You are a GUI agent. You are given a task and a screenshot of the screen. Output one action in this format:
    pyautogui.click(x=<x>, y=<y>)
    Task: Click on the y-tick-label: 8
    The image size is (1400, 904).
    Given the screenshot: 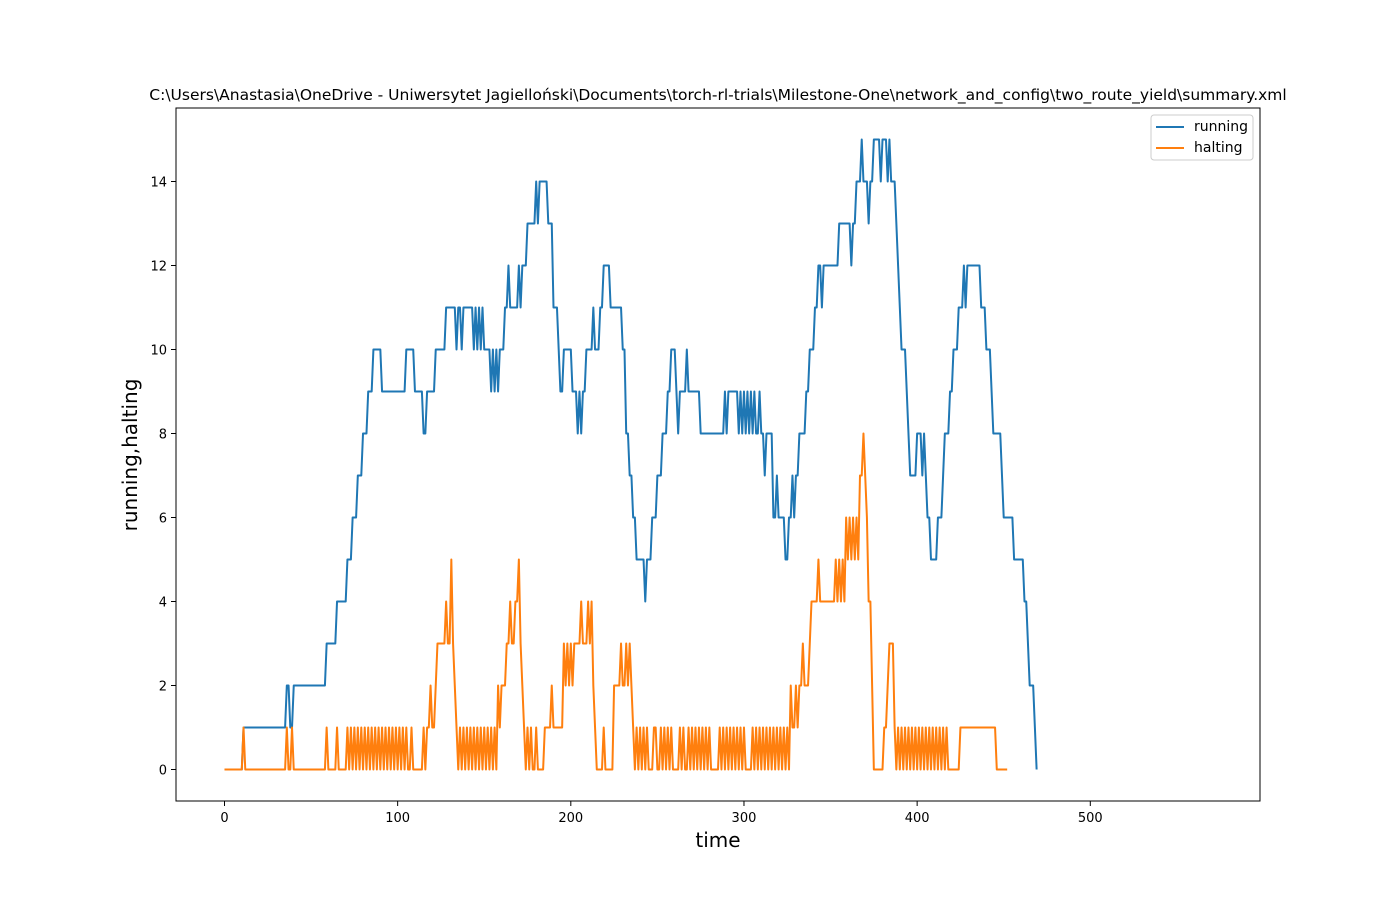 What is the action you would take?
    pyautogui.click(x=163, y=435)
    